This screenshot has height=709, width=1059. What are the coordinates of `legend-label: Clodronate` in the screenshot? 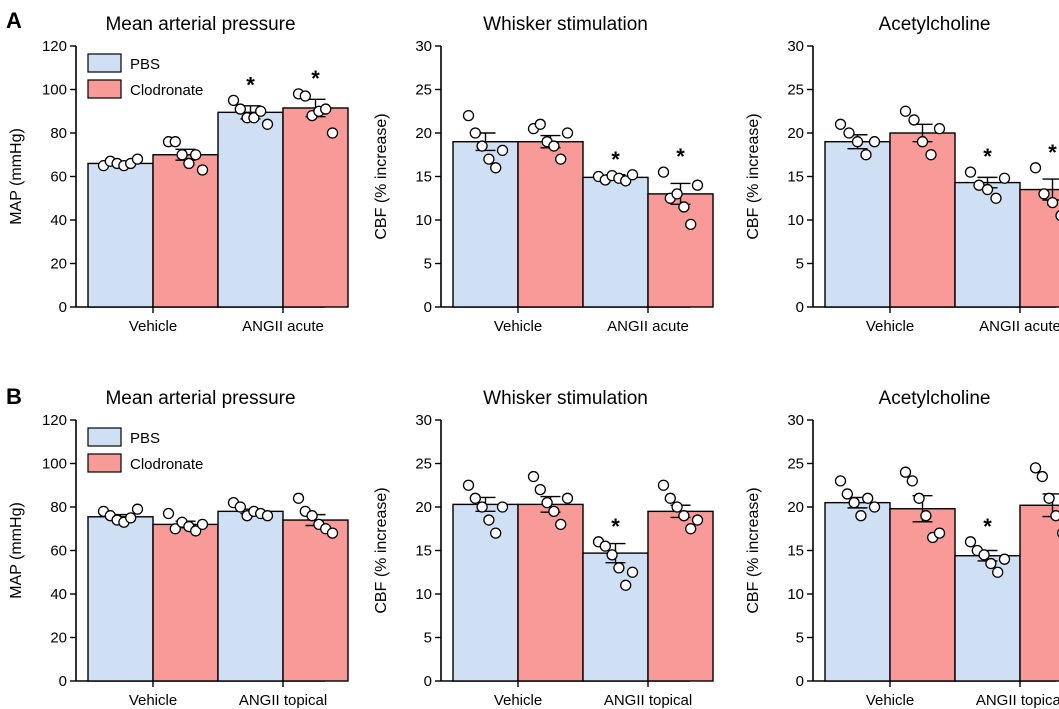 It's located at (166, 464).